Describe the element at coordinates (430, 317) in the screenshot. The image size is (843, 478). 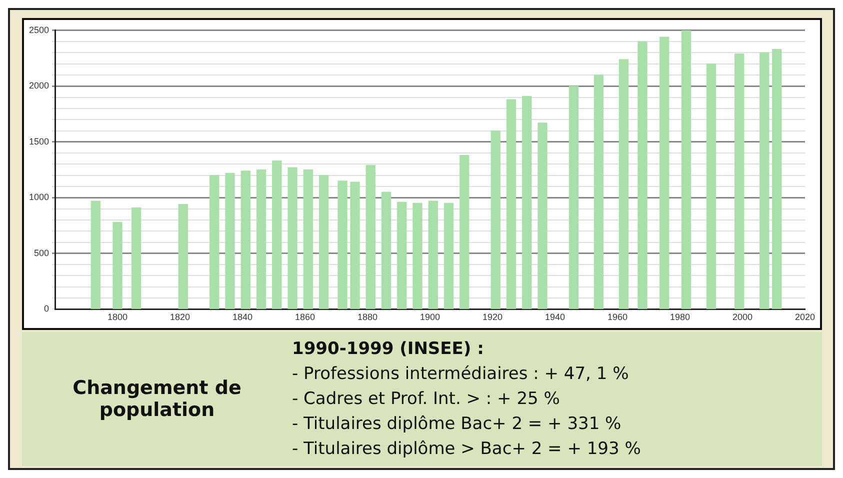
I see `x-tick-label: 1900` at that location.